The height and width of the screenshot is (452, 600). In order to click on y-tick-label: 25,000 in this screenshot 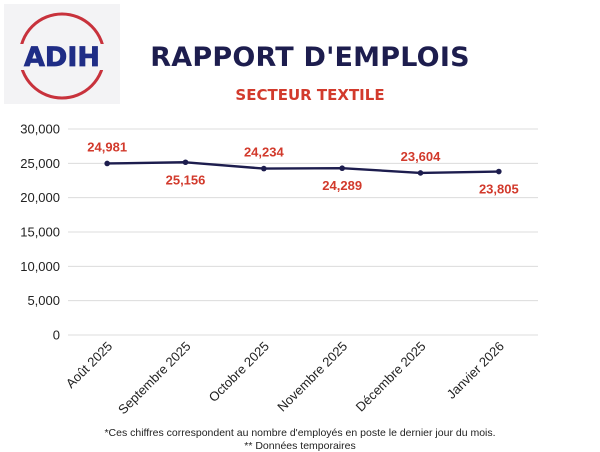, I will do `click(40, 163)`.